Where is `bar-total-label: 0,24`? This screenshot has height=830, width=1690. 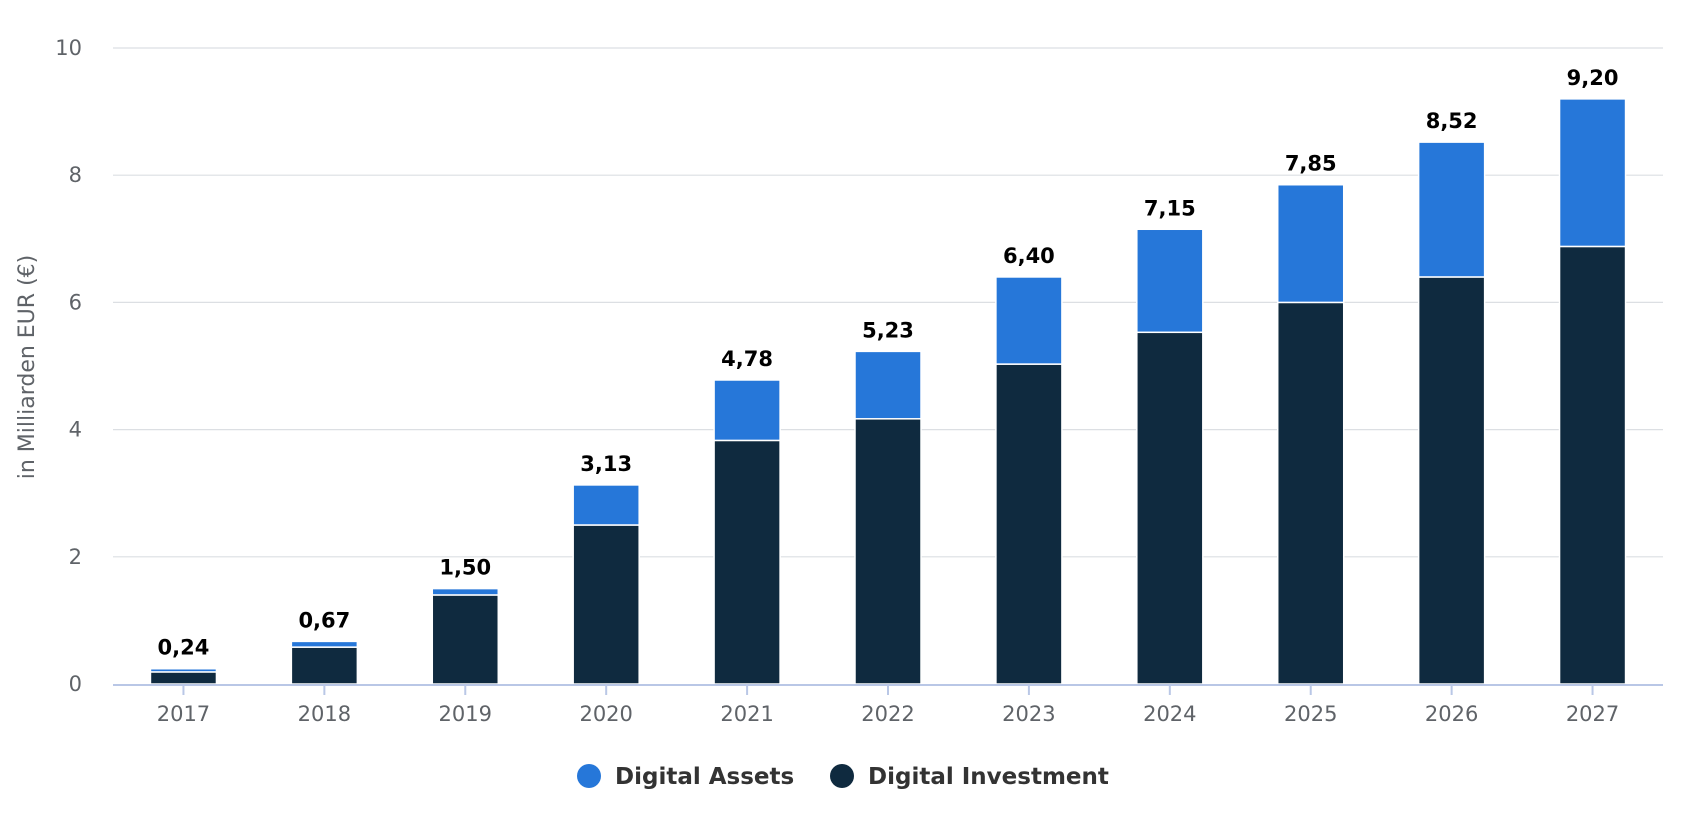
bar-total-label: 0,24 is located at coordinates (184, 648).